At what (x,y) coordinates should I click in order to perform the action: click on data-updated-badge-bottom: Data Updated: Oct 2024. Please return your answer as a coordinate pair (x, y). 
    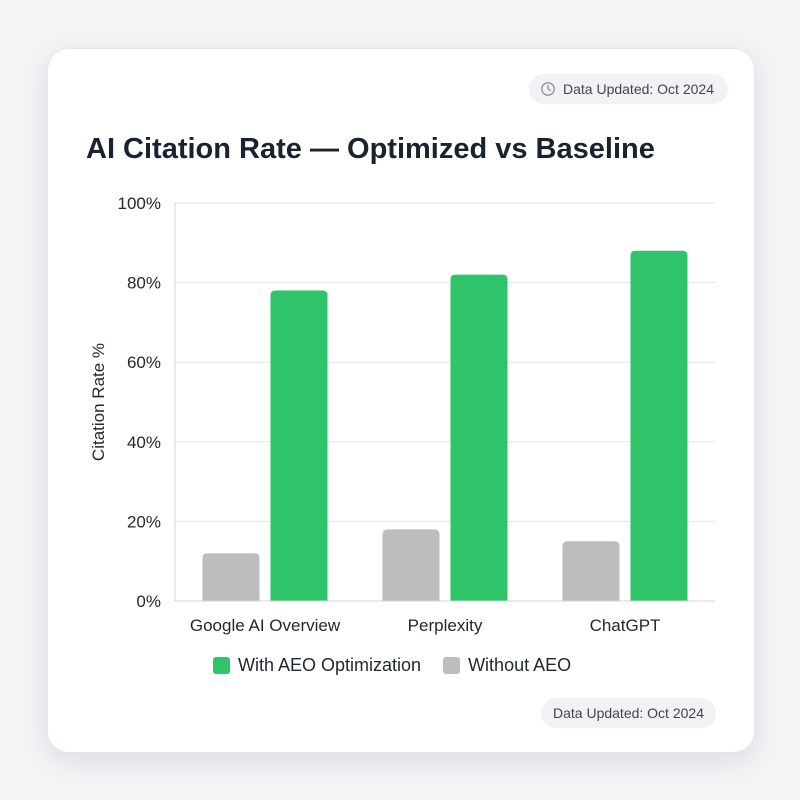
    Looking at the image, I should click on (628, 713).